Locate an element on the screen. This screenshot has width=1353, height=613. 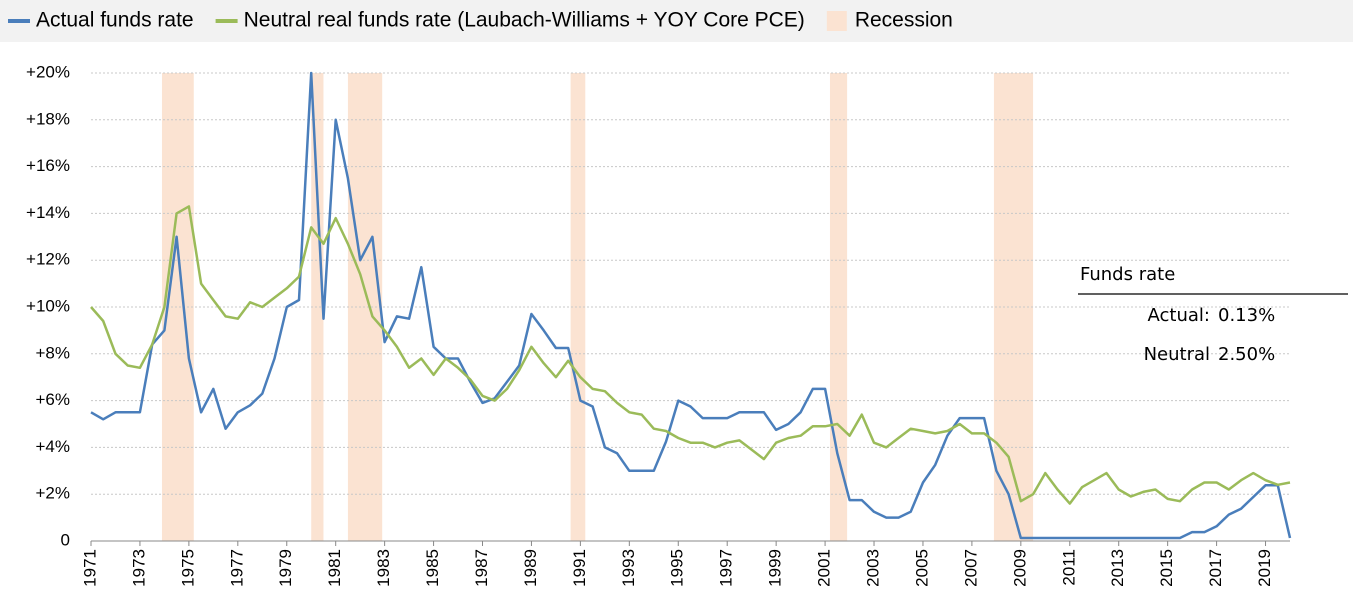
annotation-value: 2.50% is located at coordinates (1246, 354).